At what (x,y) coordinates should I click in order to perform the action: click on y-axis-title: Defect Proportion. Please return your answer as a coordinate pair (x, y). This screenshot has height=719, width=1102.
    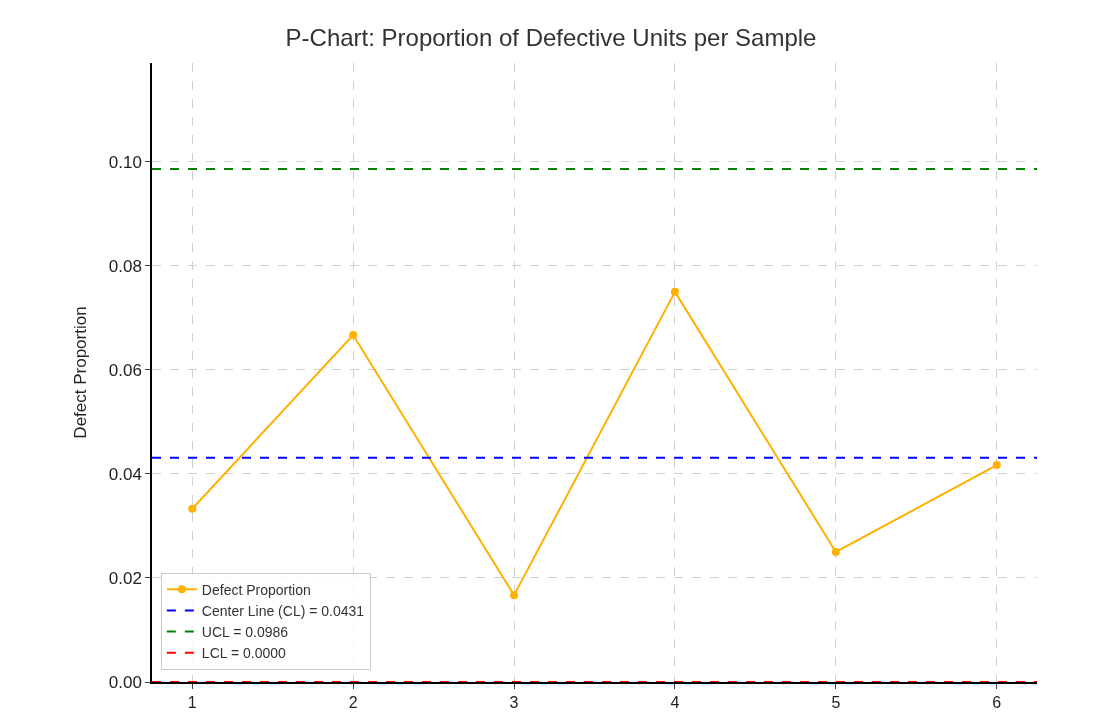
    Looking at the image, I should click on (80, 372).